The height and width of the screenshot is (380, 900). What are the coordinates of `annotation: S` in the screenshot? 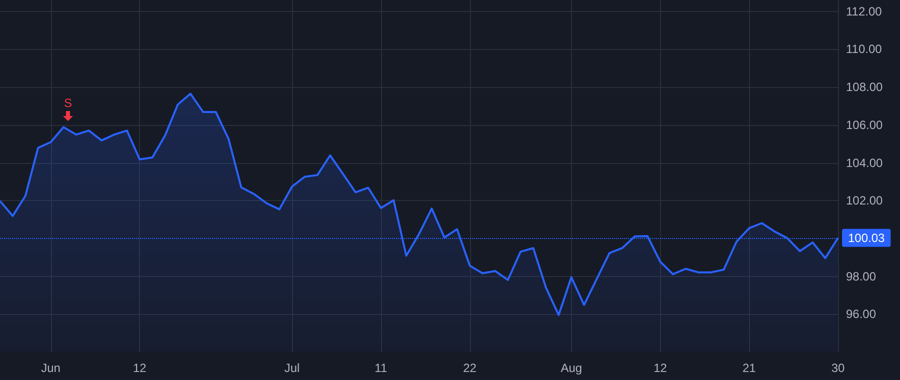 It's located at (67, 103).